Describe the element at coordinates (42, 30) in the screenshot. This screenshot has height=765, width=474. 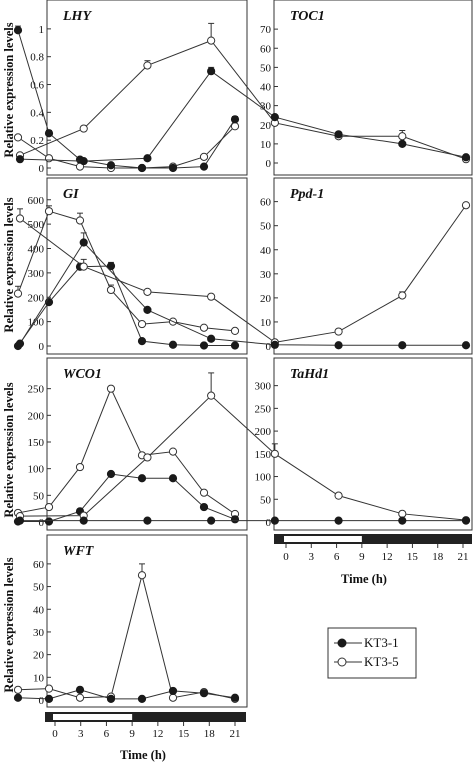
I see `y-tick-label: 1` at that location.